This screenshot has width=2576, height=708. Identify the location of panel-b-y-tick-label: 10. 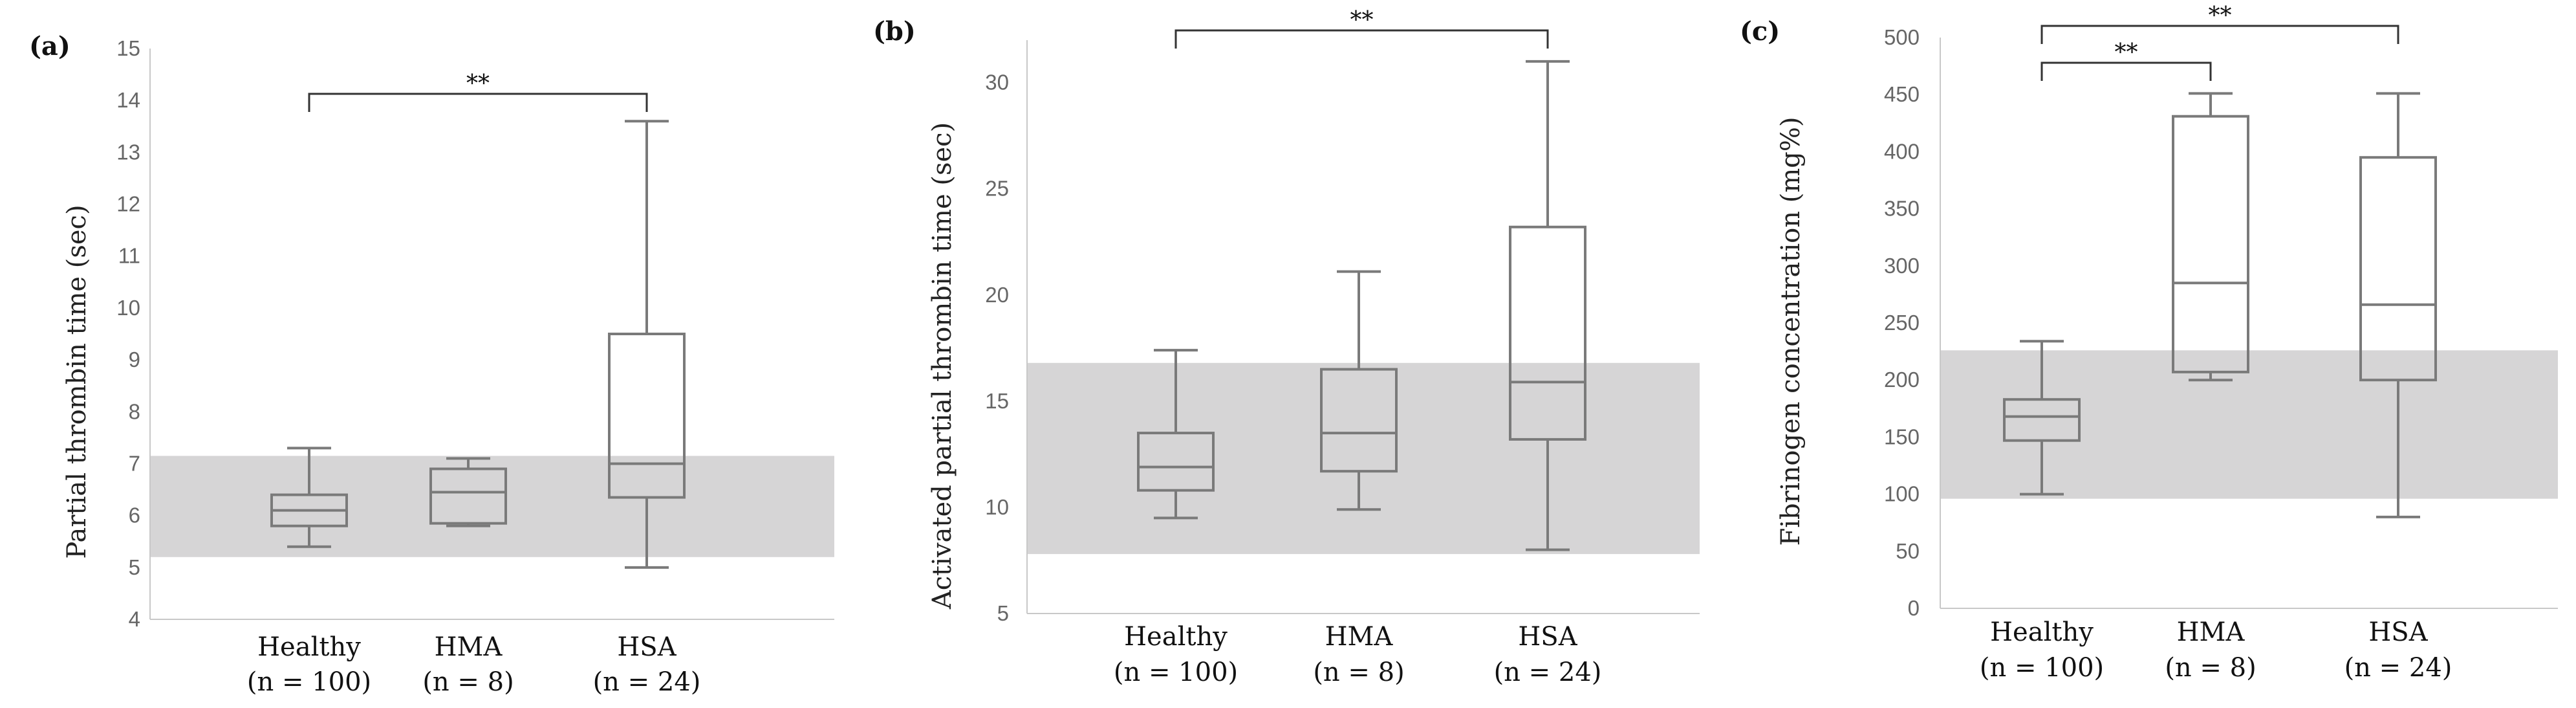
(997, 507).